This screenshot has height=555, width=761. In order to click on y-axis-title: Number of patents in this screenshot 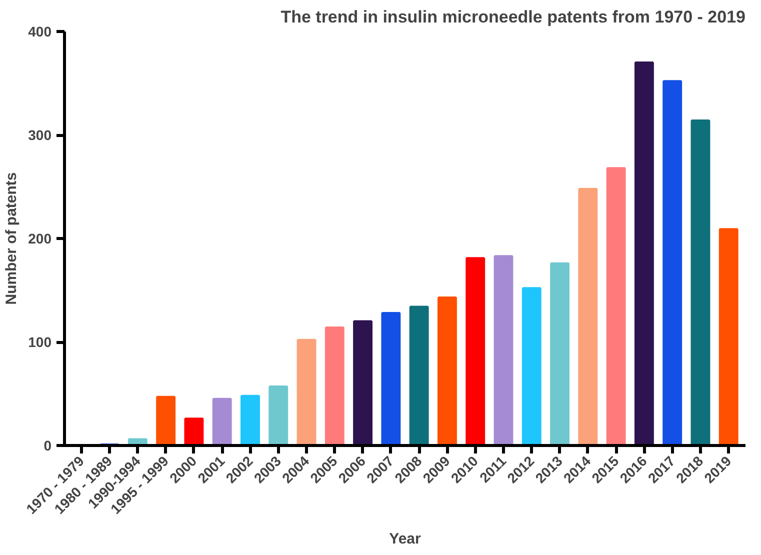, I will do `click(11, 238)`.